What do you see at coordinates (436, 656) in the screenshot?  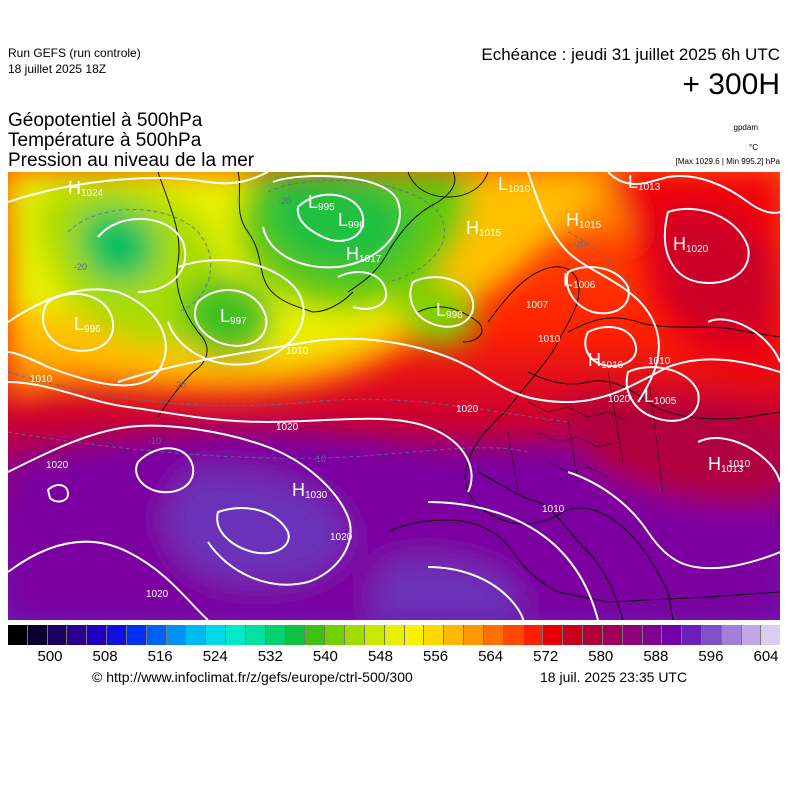 I see `color-scale-label: 556` at bounding box center [436, 656].